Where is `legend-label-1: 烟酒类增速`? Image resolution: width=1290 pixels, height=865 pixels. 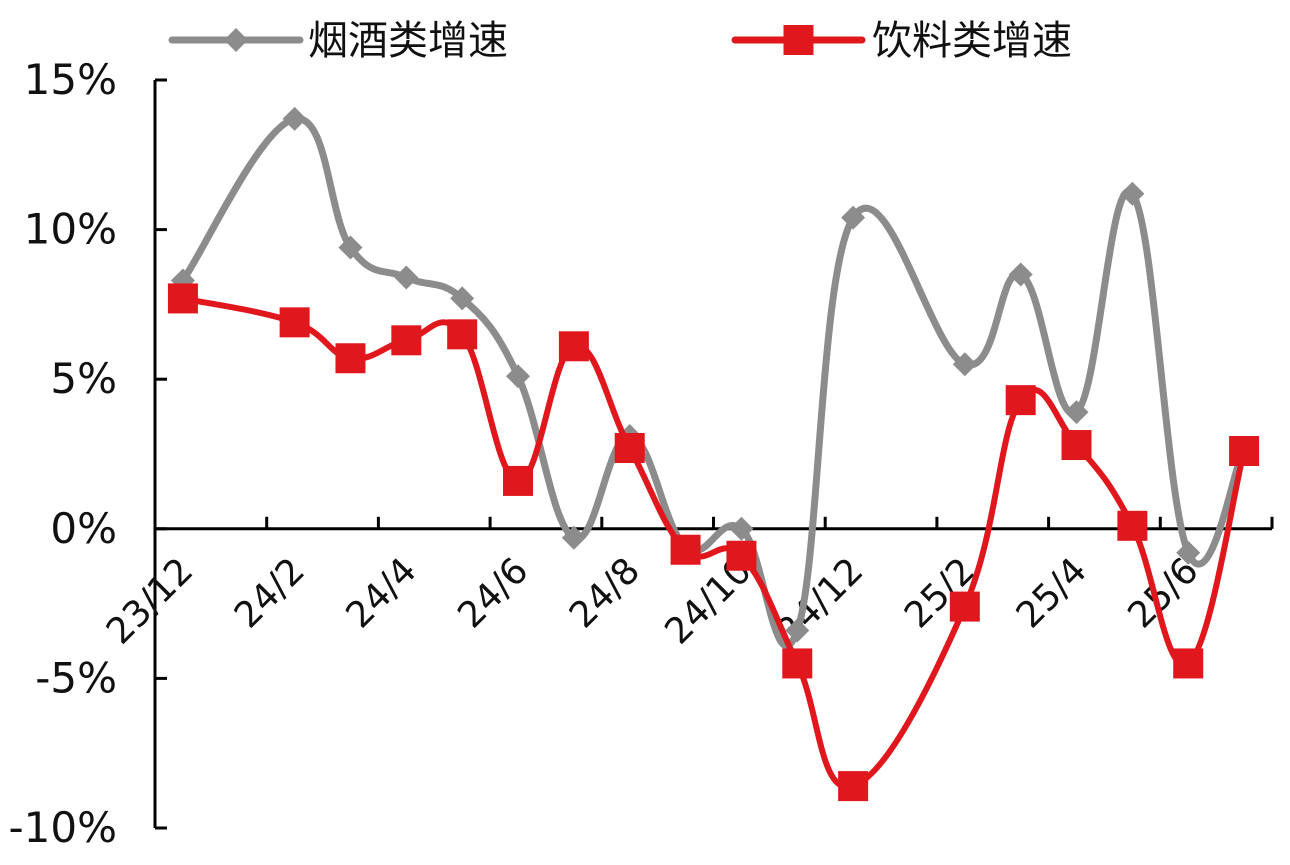 legend-label-1: 烟酒类增速 is located at coordinates (408, 41).